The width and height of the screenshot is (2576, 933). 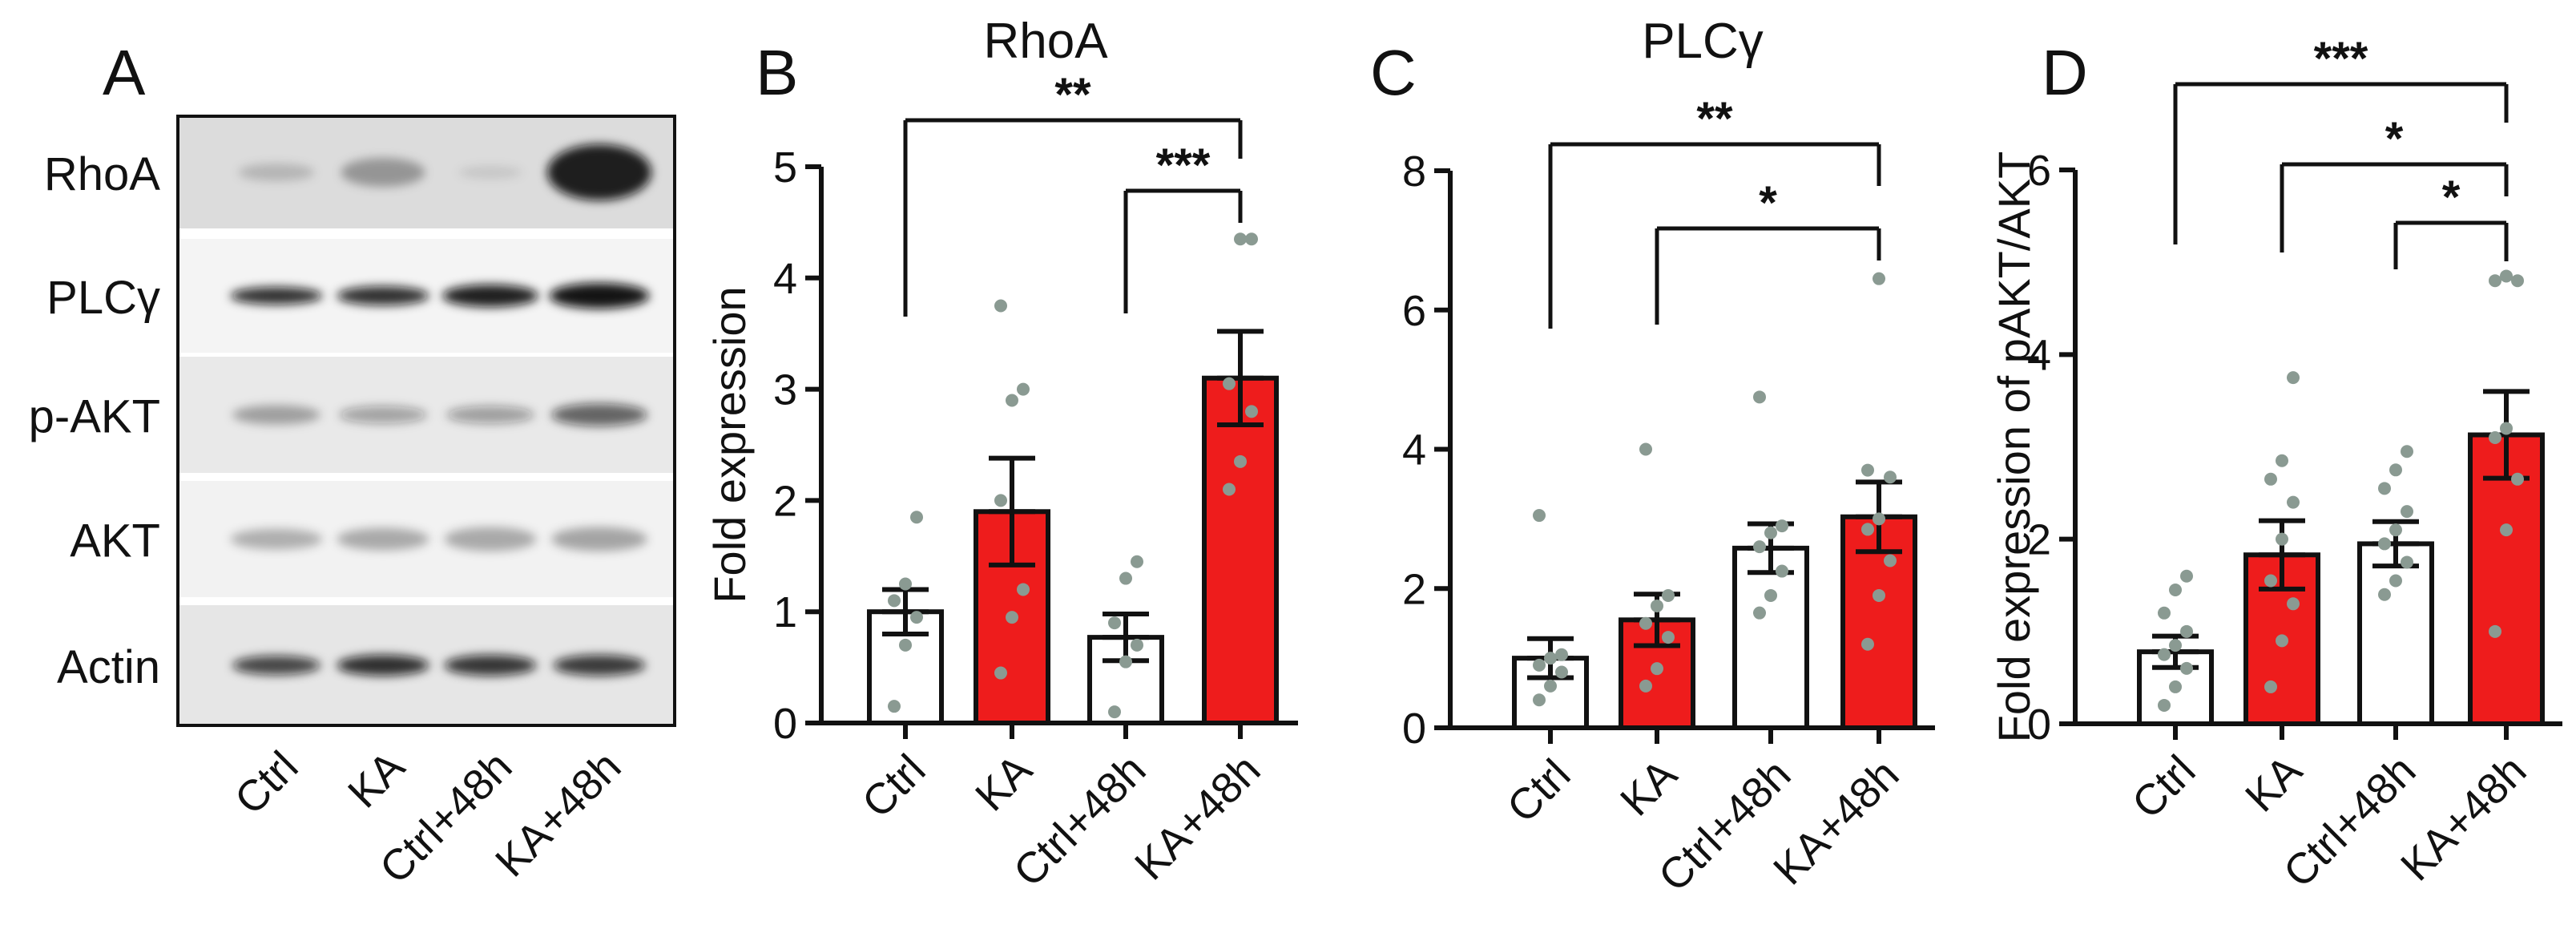 What do you see at coordinates (376, 779) in the screenshot?
I see `blot-lane-label: KA` at bounding box center [376, 779].